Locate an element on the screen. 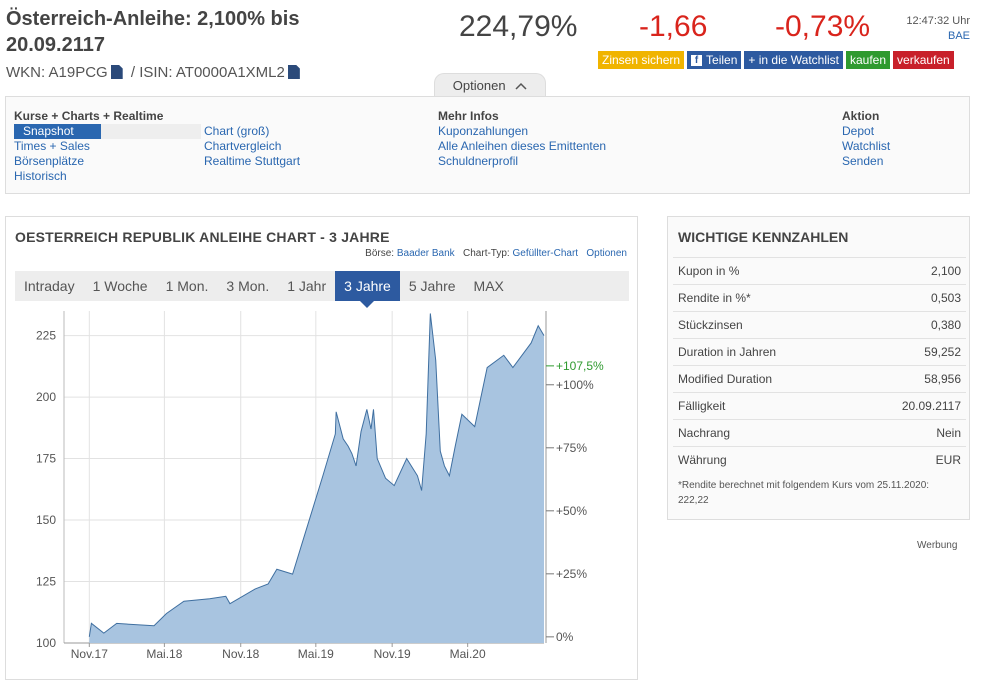 This screenshot has width=1000, height=689. right-tick-label: +50% is located at coordinates (571, 511).